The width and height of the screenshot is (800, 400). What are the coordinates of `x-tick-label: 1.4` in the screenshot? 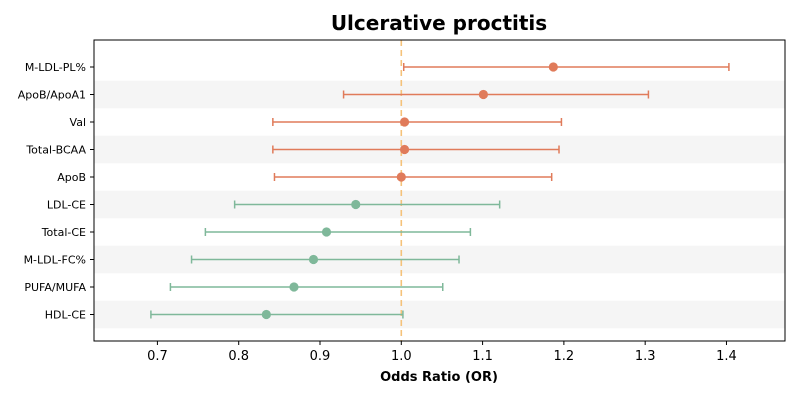 It's located at (726, 356).